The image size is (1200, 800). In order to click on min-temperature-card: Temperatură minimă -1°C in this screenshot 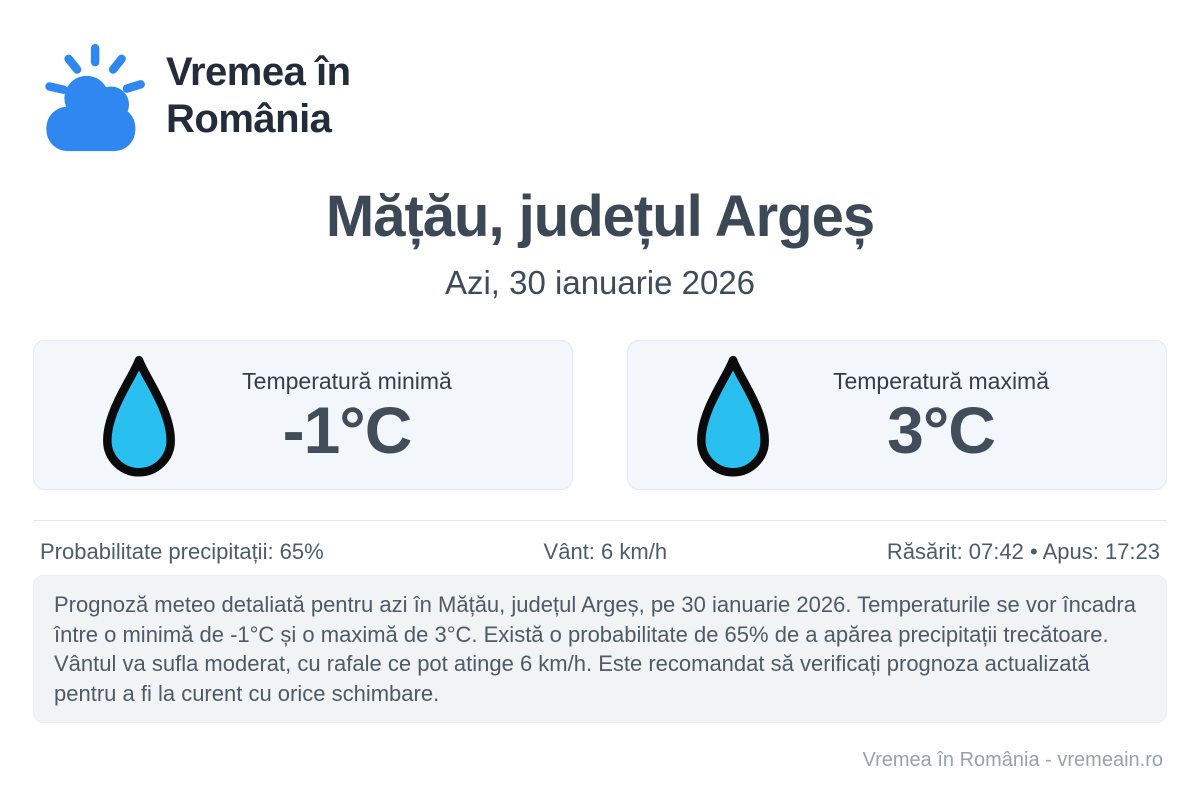, I will do `click(303, 415)`.